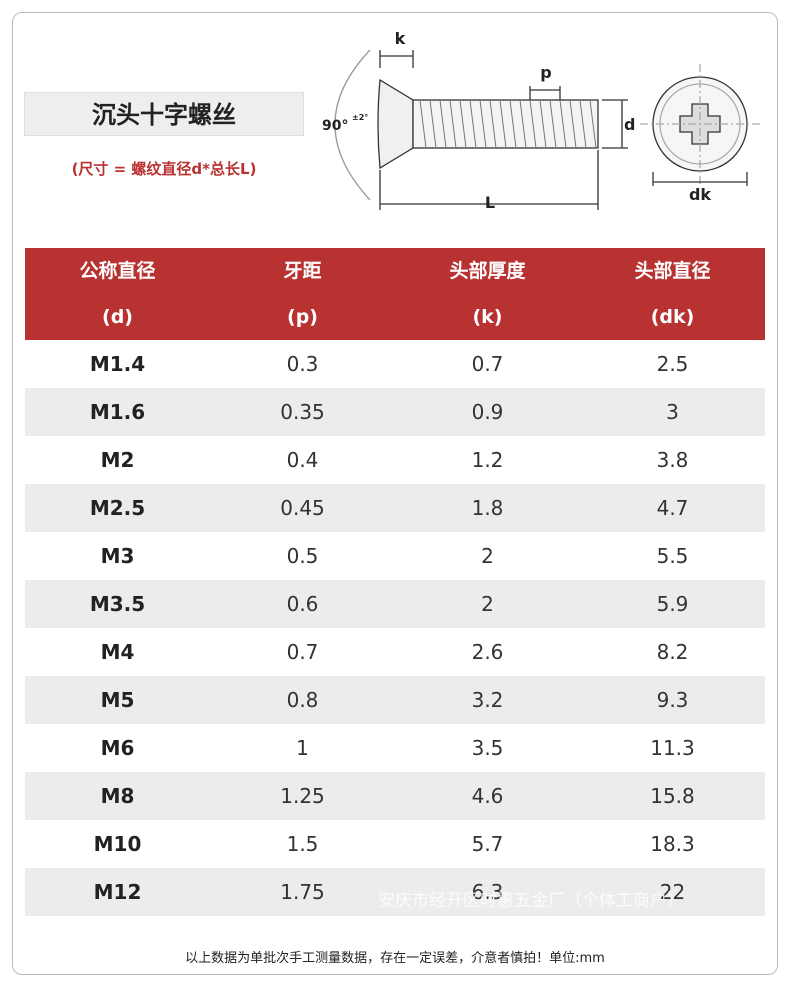 The image size is (790, 990). I want to click on label-p: p, so click(545, 72).